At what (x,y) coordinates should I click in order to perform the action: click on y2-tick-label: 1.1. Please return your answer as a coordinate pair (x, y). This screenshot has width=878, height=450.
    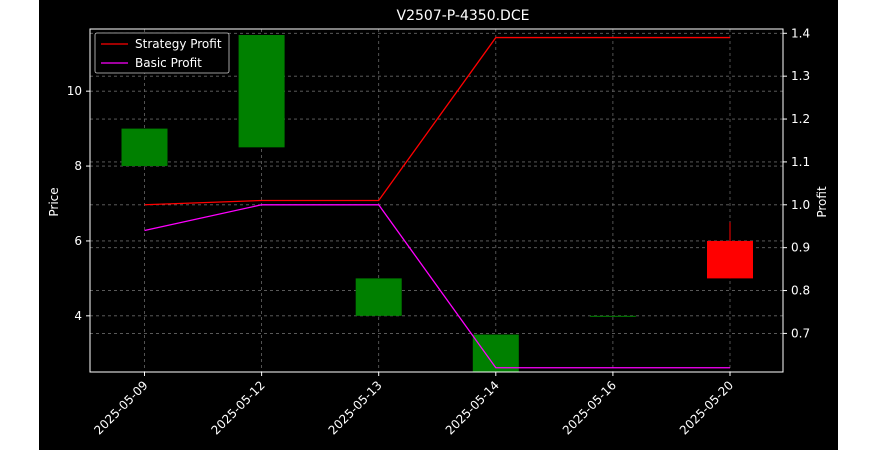
    Looking at the image, I should click on (800, 162).